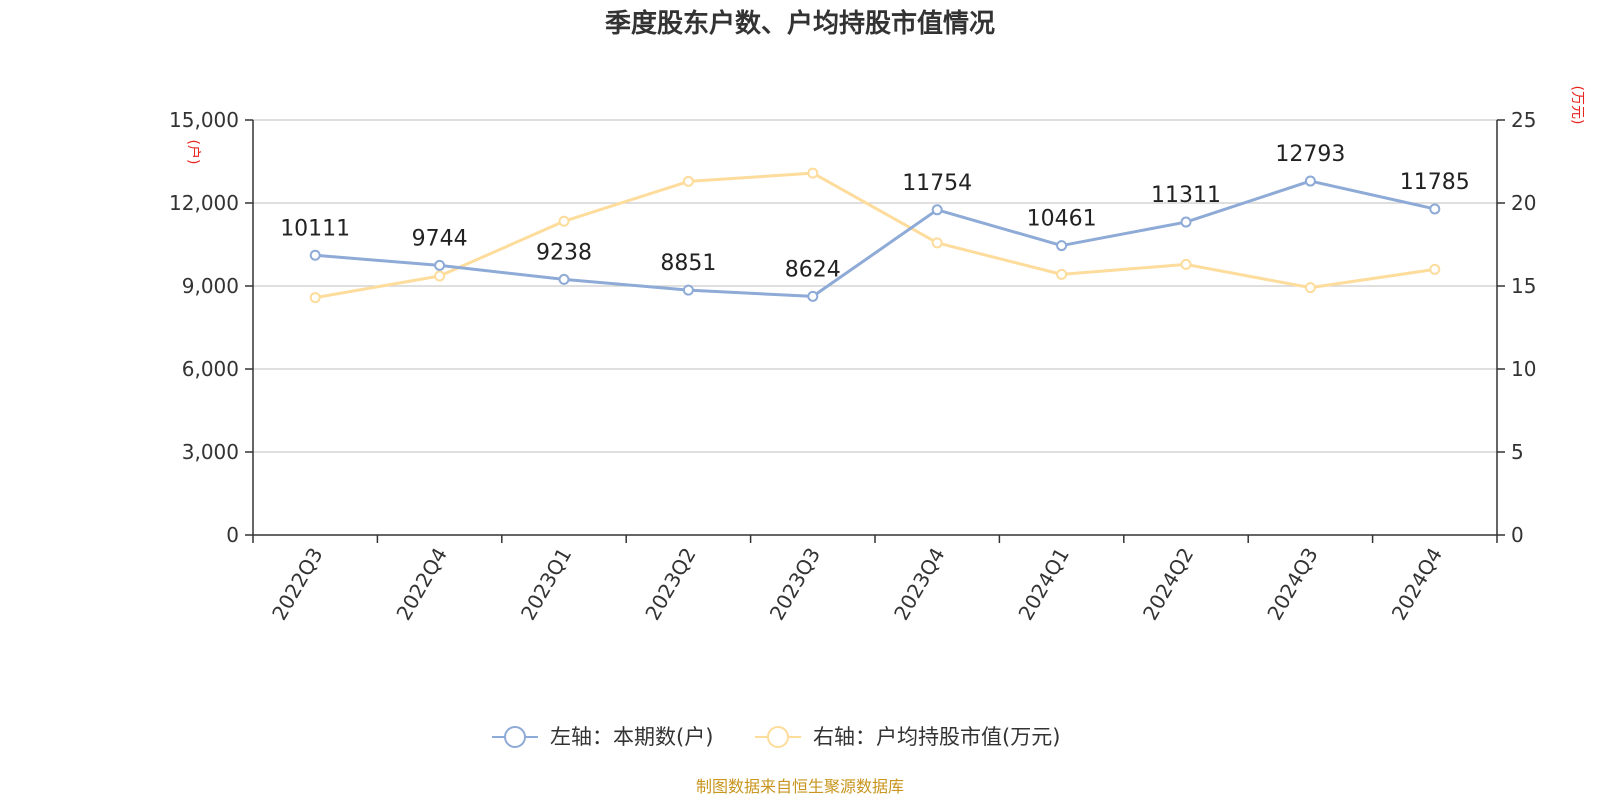 The image size is (1600, 800). Describe the element at coordinates (210, 286) in the screenshot. I see `left-tick-label: 9,000` at that location.